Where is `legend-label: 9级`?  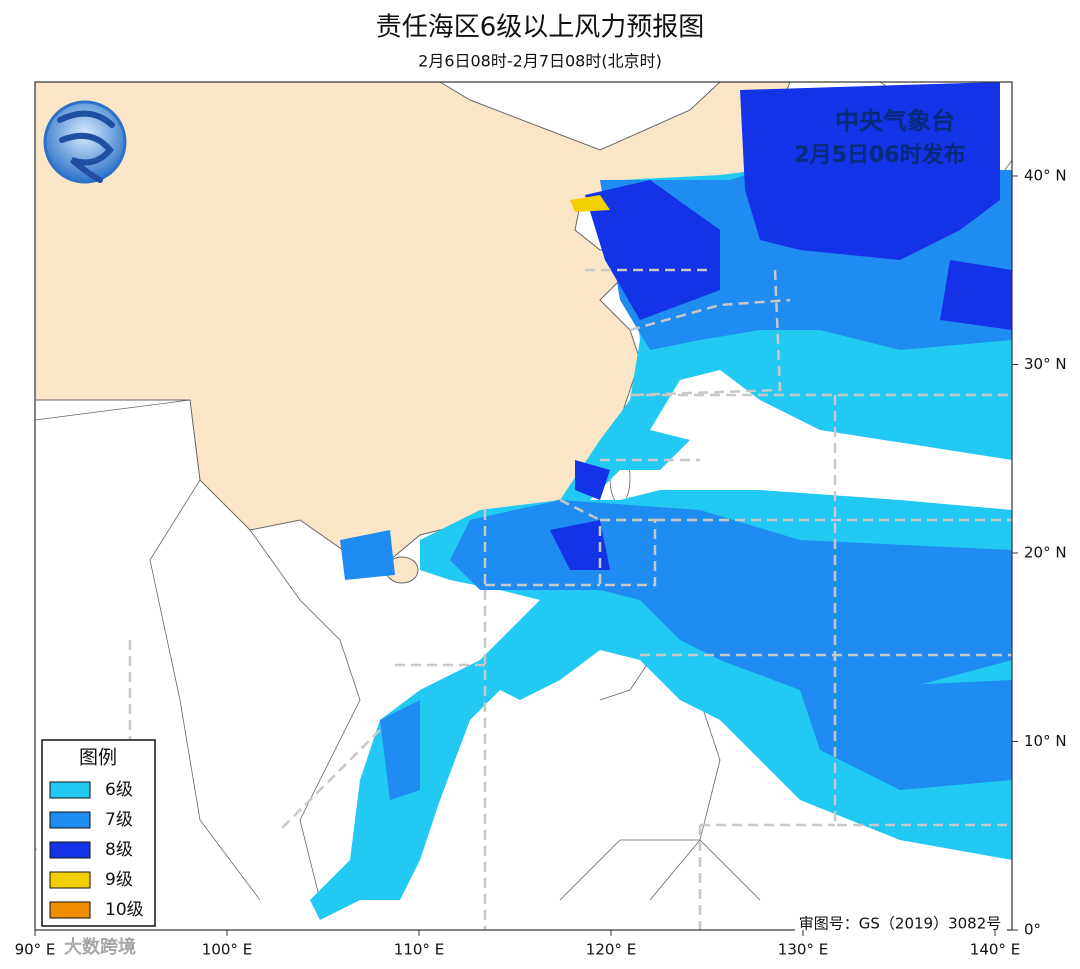
legend-label: 9级 is located at coordinates (119, 880).